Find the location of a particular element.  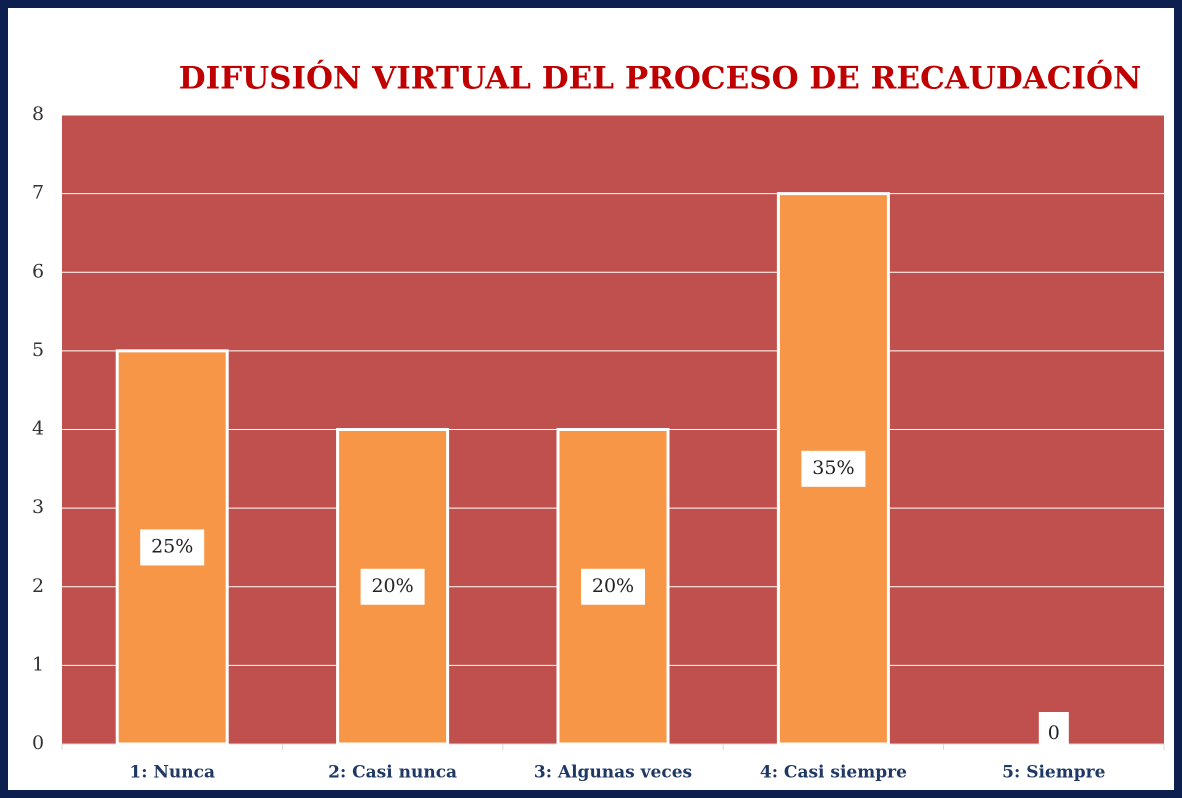

data-label: 25% is located at coordinates (172, 546).